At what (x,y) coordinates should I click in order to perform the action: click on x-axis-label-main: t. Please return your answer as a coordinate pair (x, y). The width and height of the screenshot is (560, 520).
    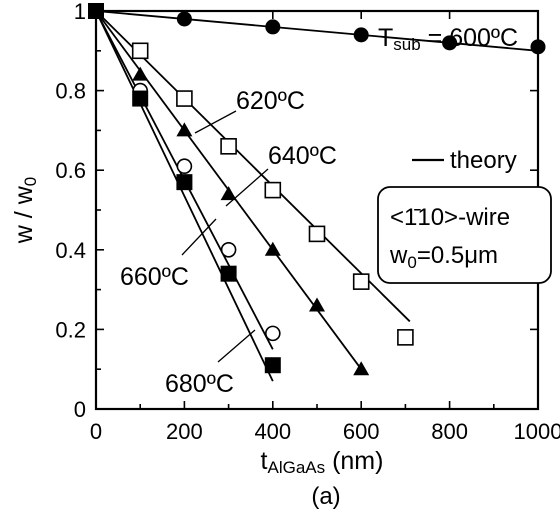
    Looking at the image, I should click on (264, 461).